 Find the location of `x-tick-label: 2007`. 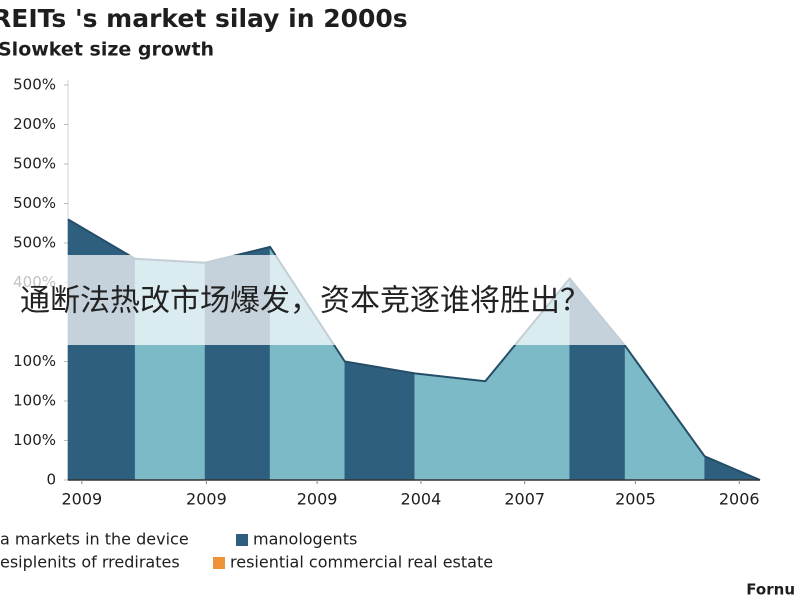

x-tick-label: 2007 is located at coordinates (524, 499).